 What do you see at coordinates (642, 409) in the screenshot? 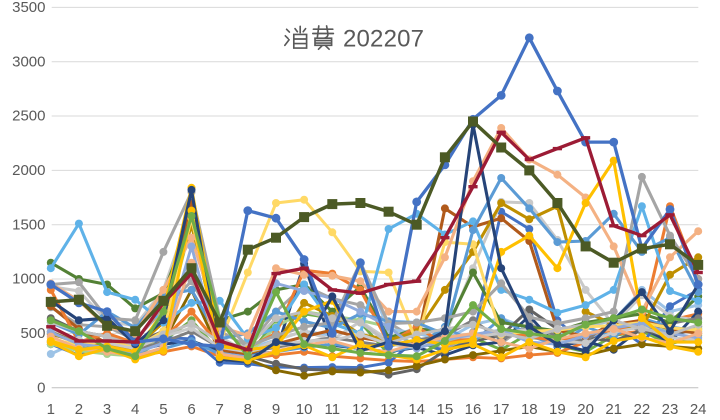
I see `svg-text: 22` at bounding box center [642, 409].